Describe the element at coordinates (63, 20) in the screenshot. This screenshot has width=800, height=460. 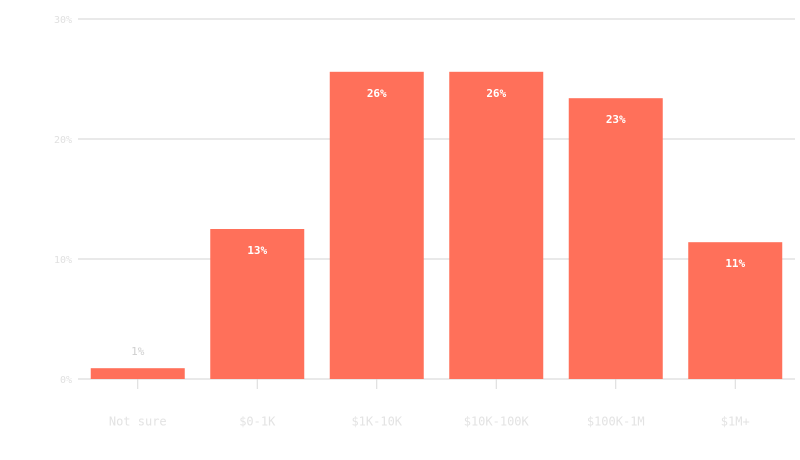
I see `y-tick-label: 30%` at that location.